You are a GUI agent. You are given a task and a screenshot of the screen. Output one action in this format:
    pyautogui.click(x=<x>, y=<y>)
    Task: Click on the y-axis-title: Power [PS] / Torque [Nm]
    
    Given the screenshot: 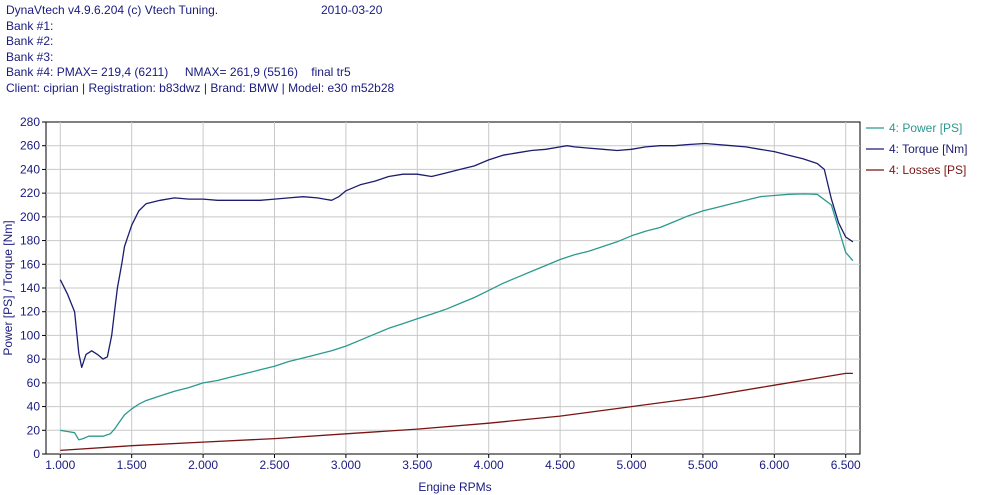 What is the action you would take?
    pyautogui.click(x=8, y=287)
    